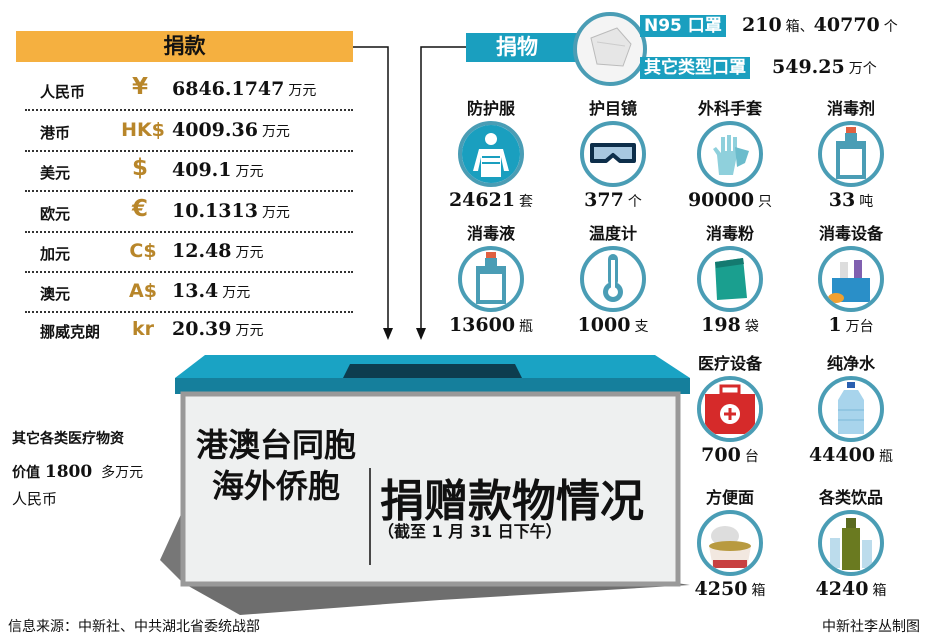 The image size is (930, 641). I want to click on cash-header: 捐款, so click(184, 46).